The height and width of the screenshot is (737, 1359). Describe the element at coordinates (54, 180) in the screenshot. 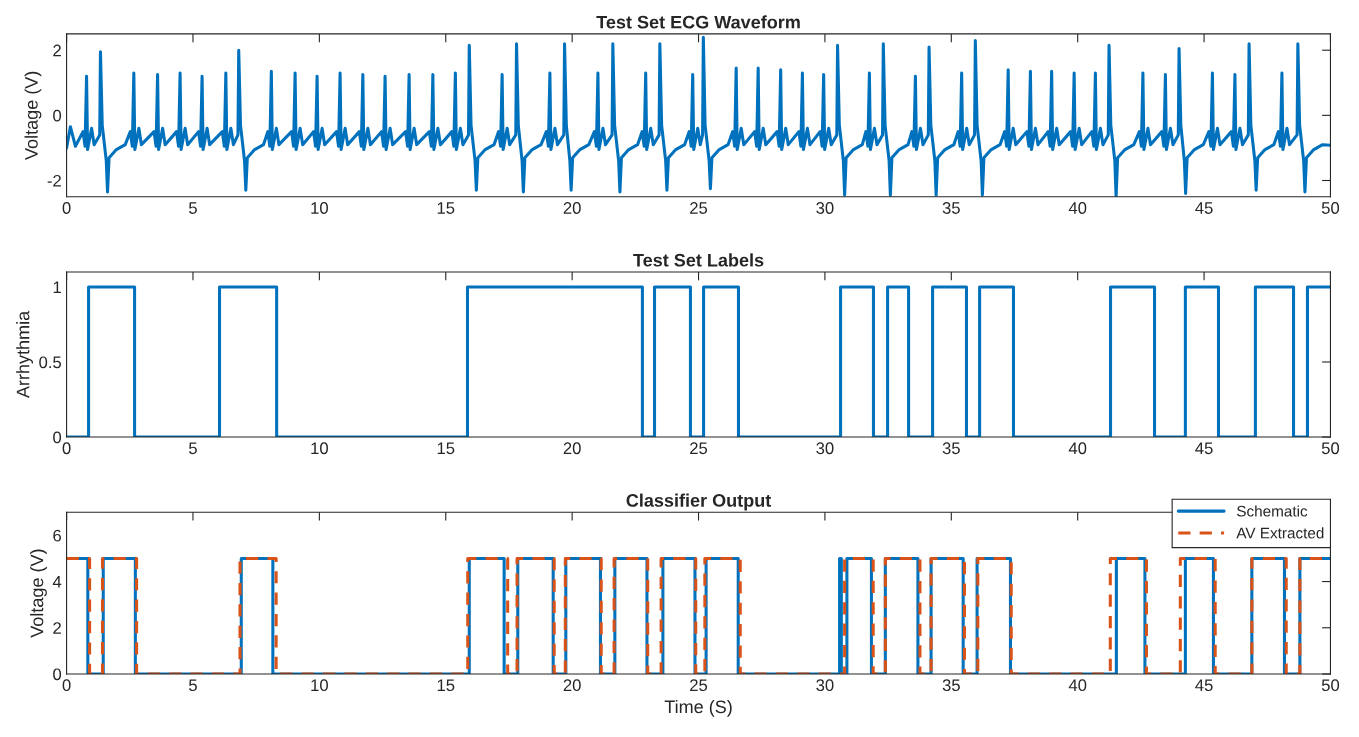

I see `y-tick-label: -2` at that location.